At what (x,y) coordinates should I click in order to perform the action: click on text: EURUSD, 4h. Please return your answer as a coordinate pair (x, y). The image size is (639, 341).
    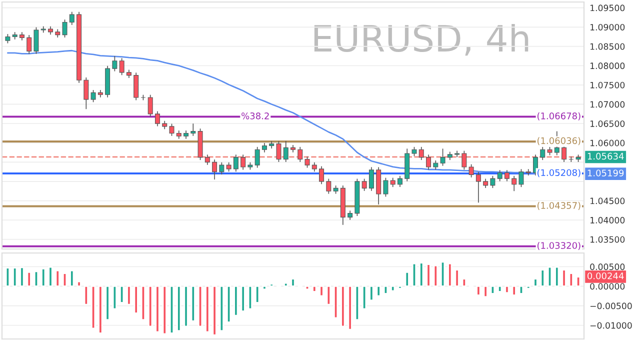
    Looking at the image, I should click on (421, 40).